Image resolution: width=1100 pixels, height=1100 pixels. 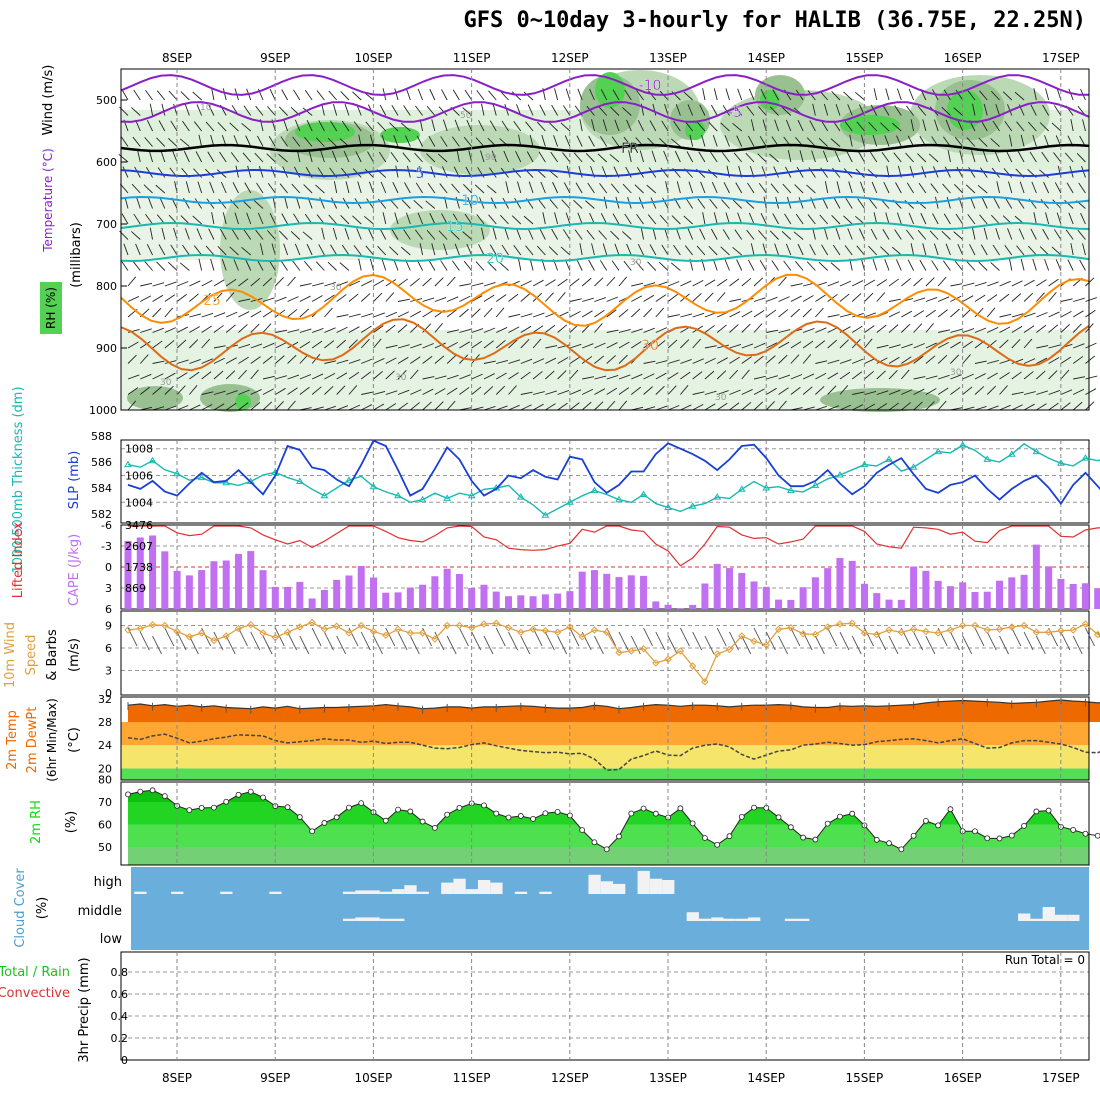 I want to click on cloud-middle-bar, so click(x=349, y=919).